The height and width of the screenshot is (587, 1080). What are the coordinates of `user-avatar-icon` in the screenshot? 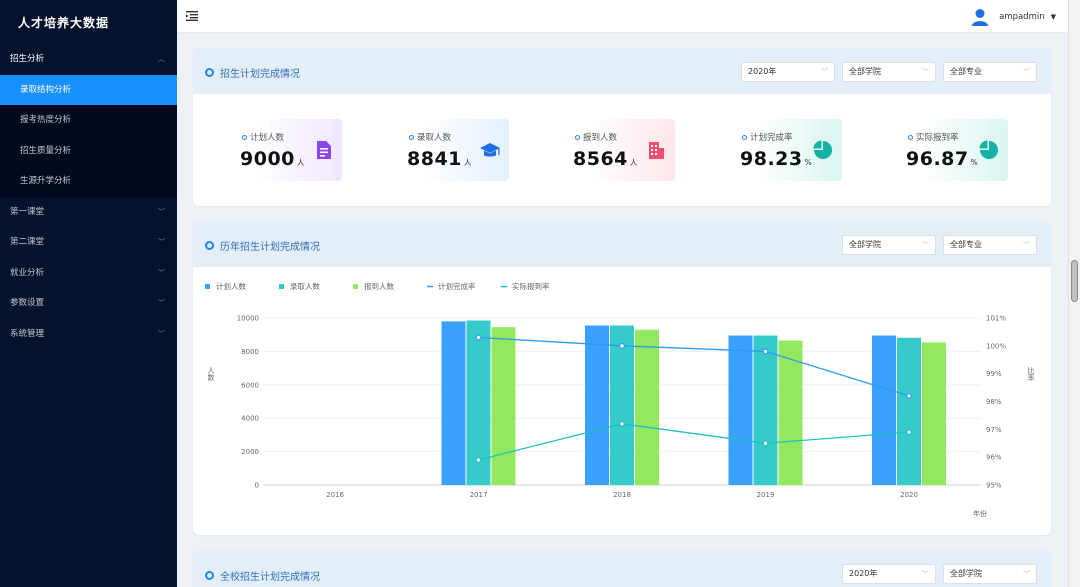 It's located at (980, 17).